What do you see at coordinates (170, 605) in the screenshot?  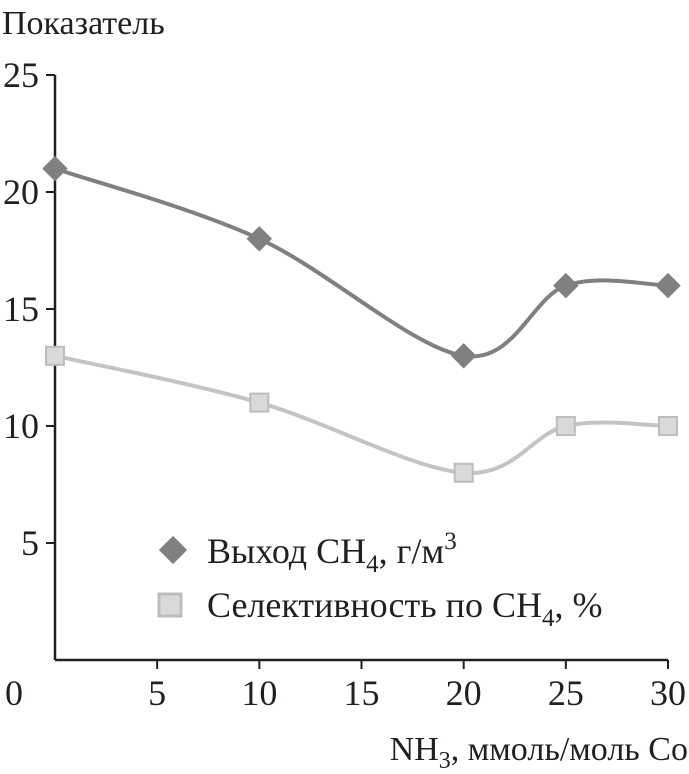 I see `legend-marker-square` at bounding box center [170, 605].